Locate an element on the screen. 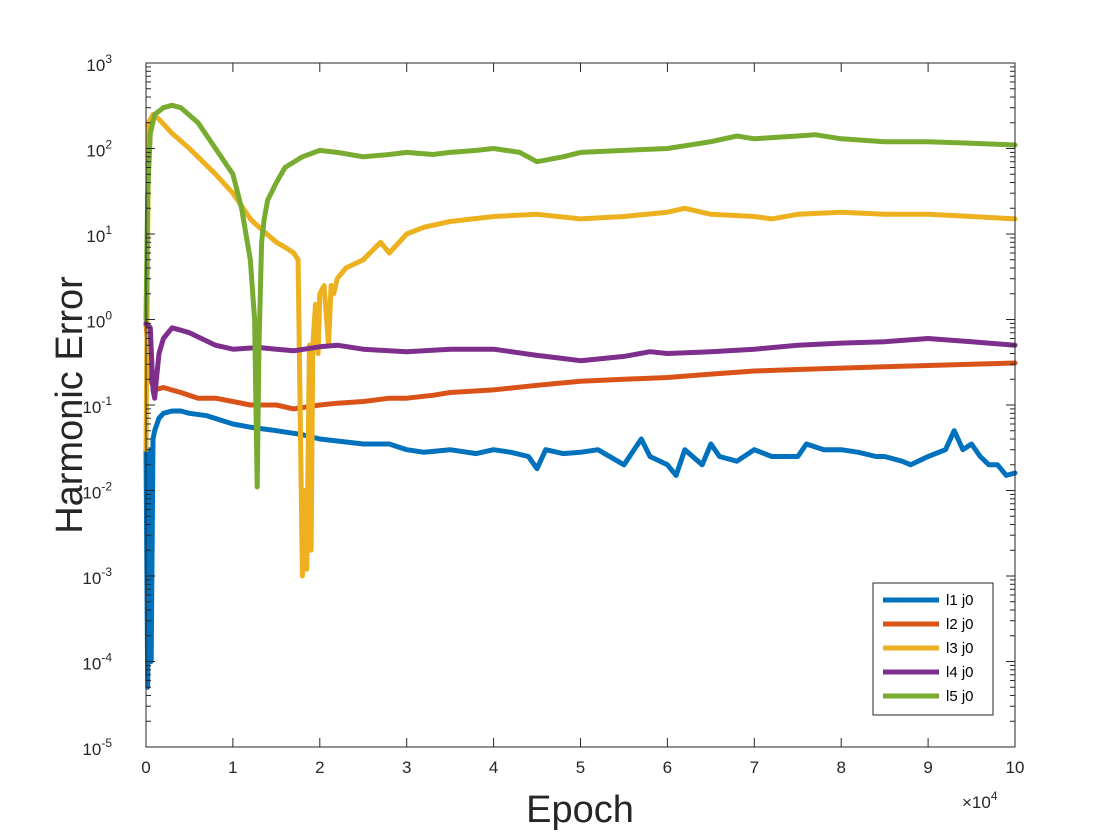 Image resolution: width=1120 pixels, height=840 pixels. y-tick-exponent: 0 is located at coordinates (108, 316).